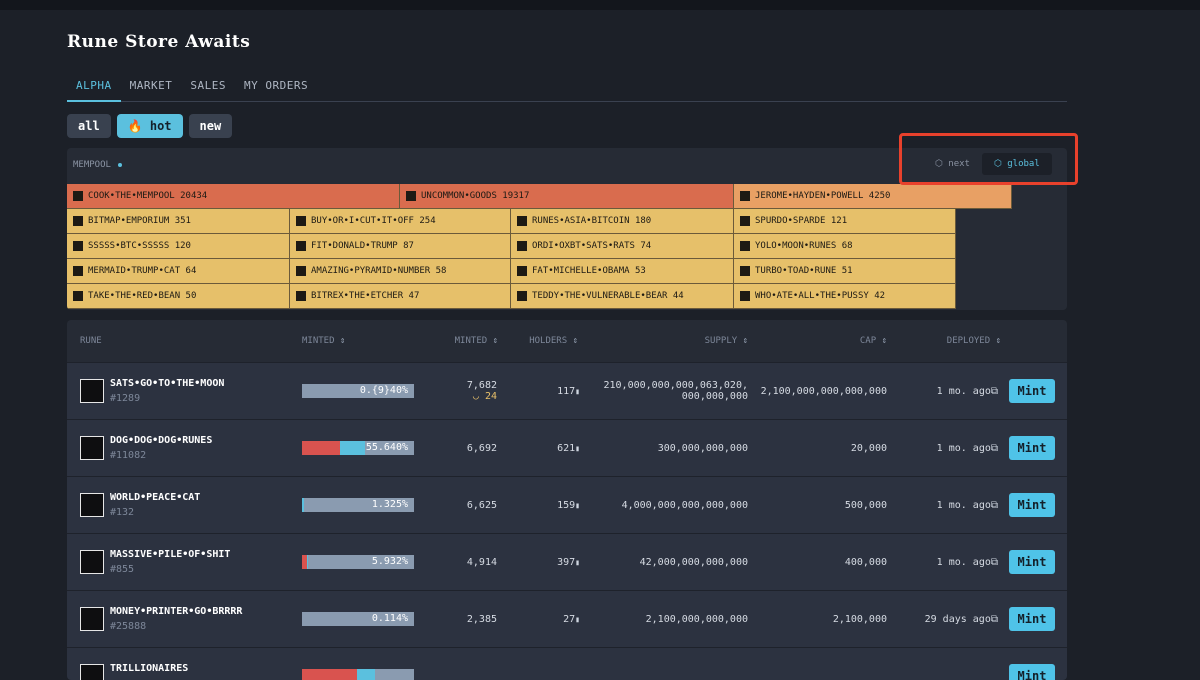 The height and width of the screenshot is (680, 1200). Describe the element at coordinates (161, 440) in the screenshot. I see `rune-name: DOG•DOG•DOG•RUNES` at that location.